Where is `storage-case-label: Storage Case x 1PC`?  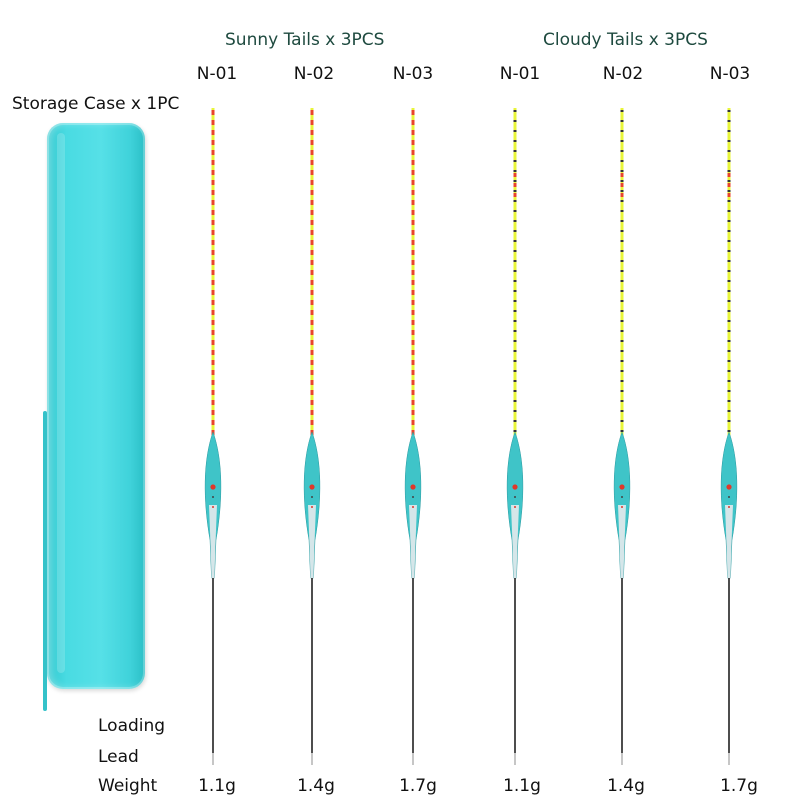
storage-case-label: Storage Case x 1PC is located at coordinates (96, 104).